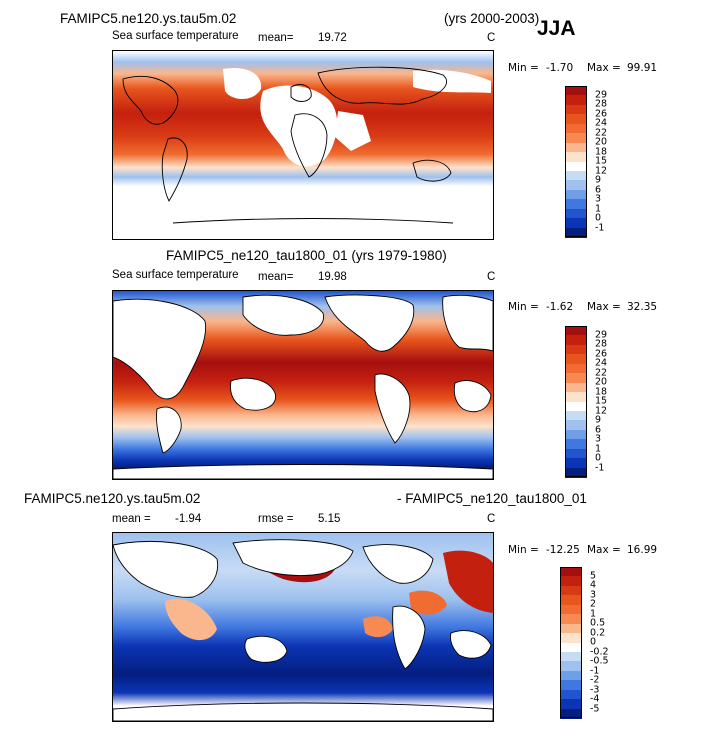 The image size is (712, 732). What do you see at coordinates (598, 439) in the screenshot?
I see `cb2-label: 3` at bounding box center [598, 439].